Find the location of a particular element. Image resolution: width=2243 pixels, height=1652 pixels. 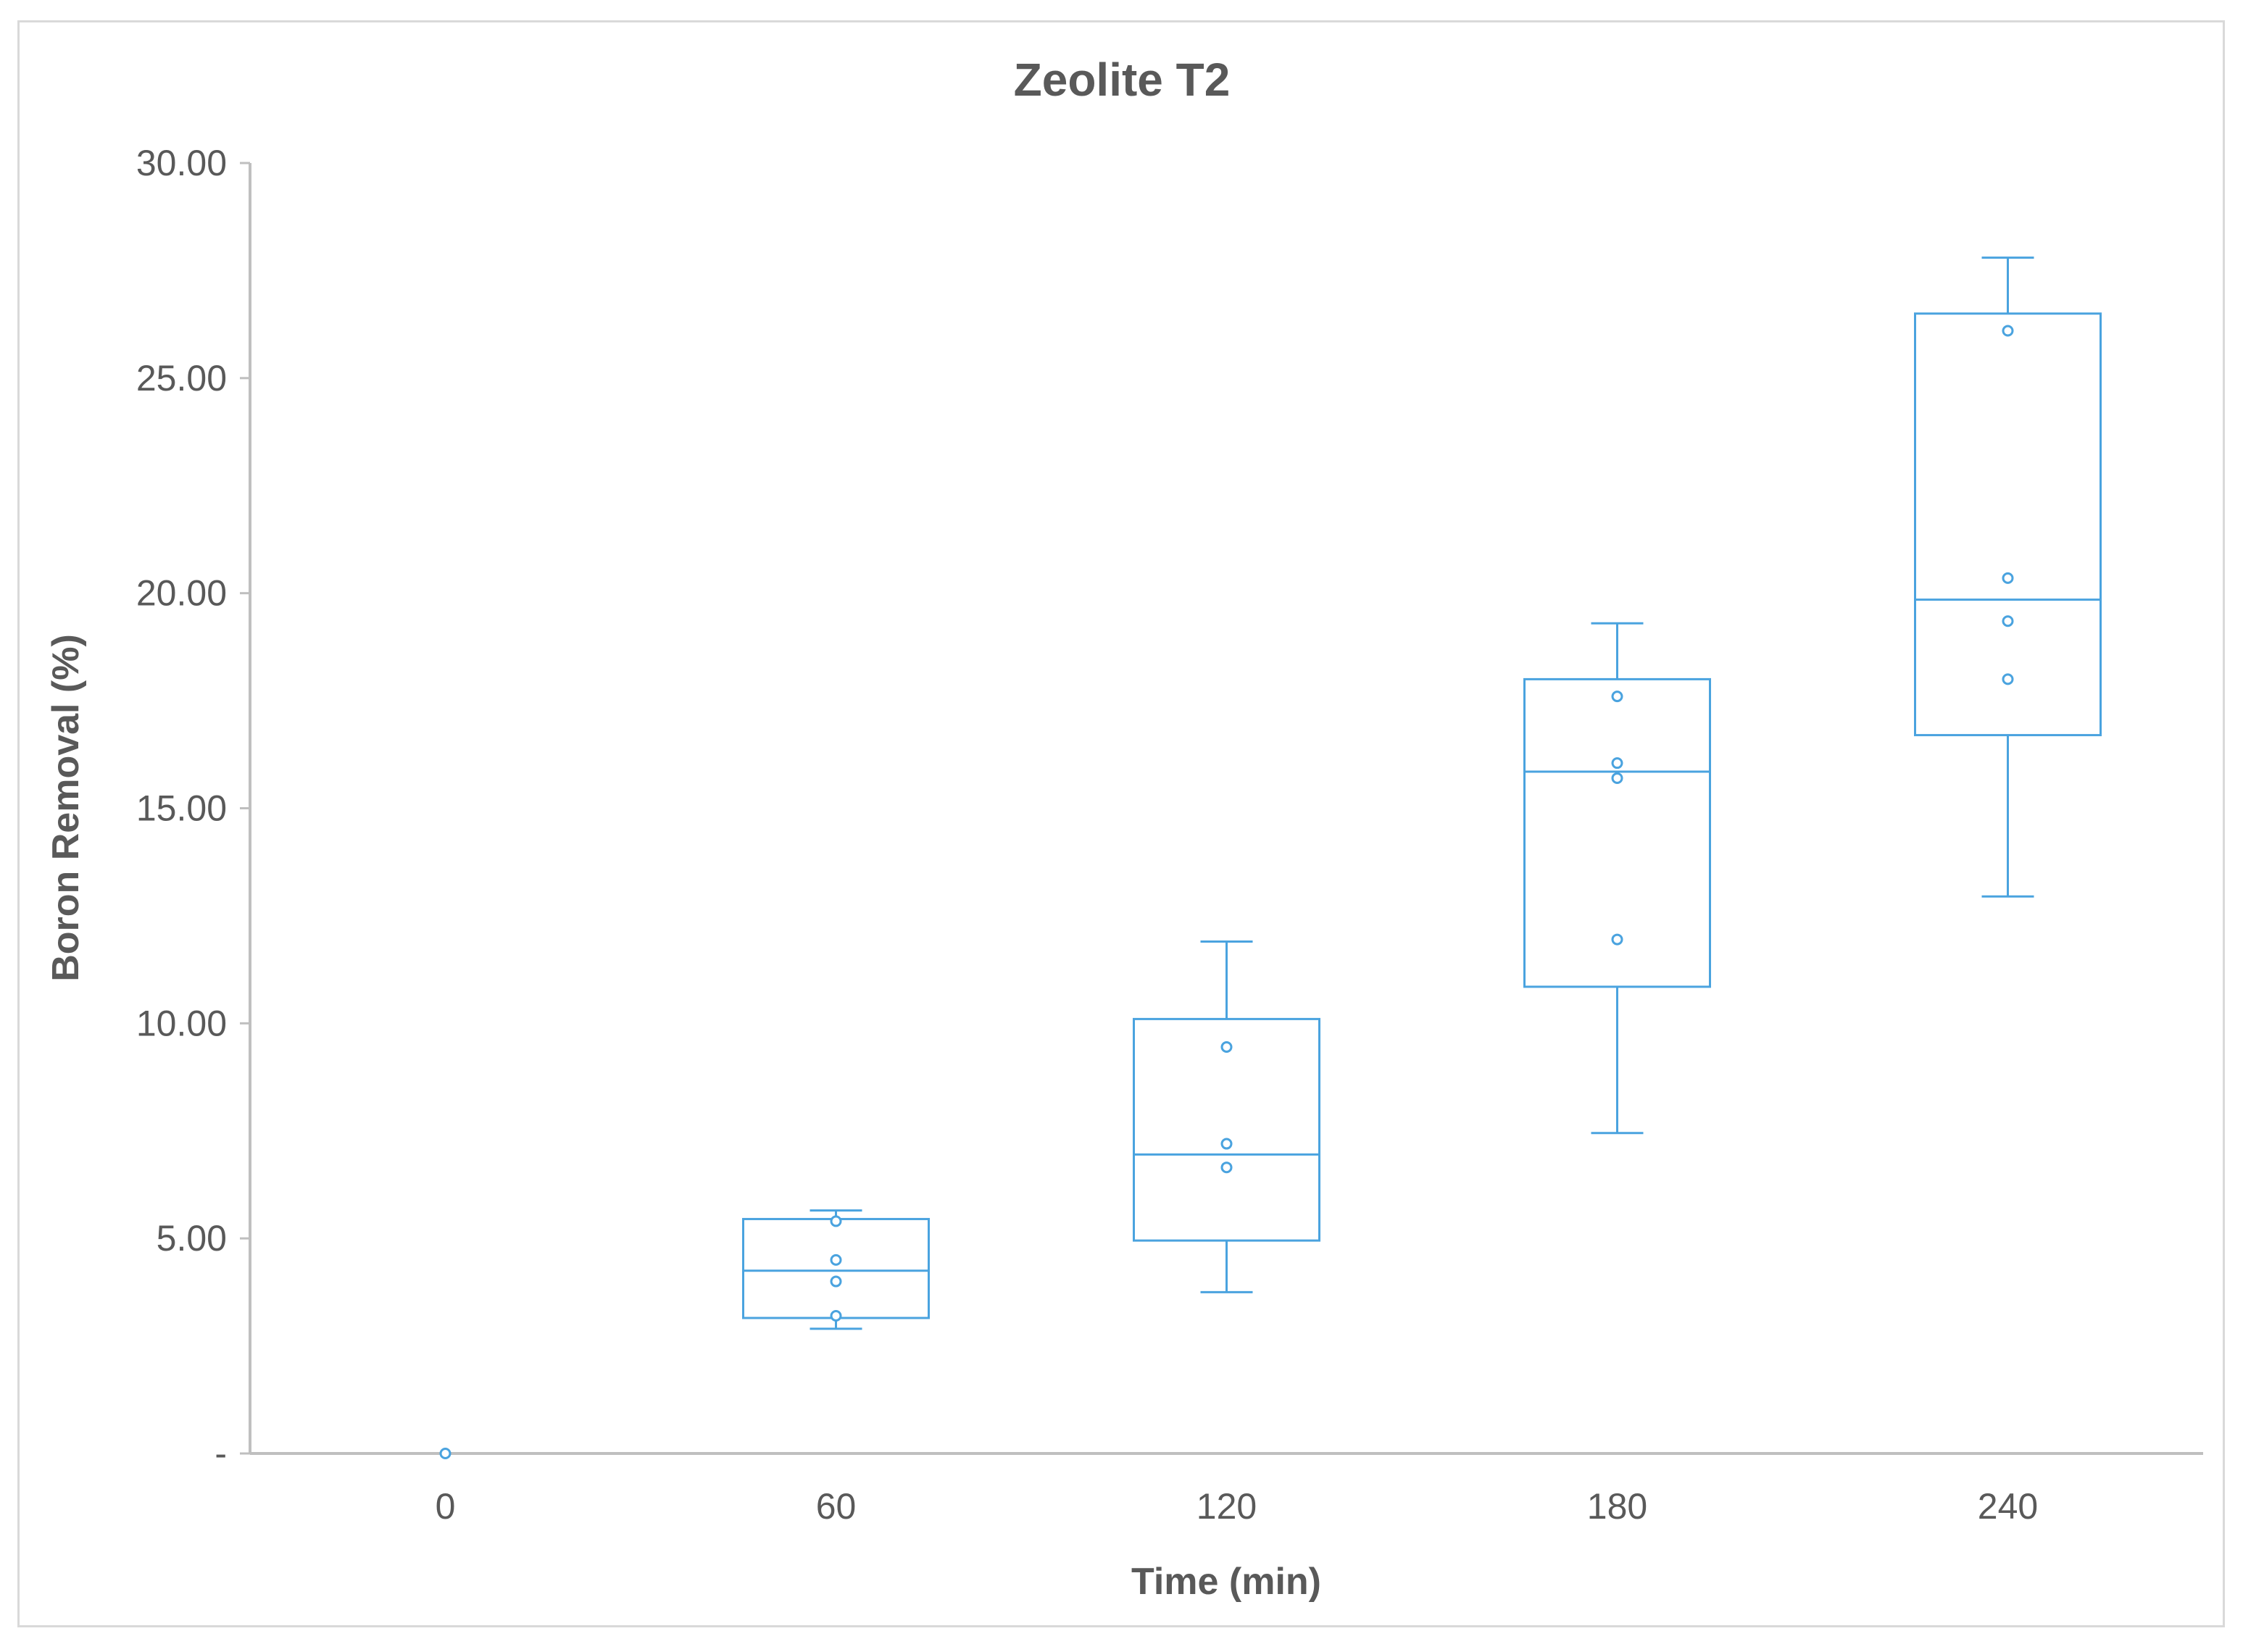

y-tick-label: 30.00 is located at coordinates (181, 163).